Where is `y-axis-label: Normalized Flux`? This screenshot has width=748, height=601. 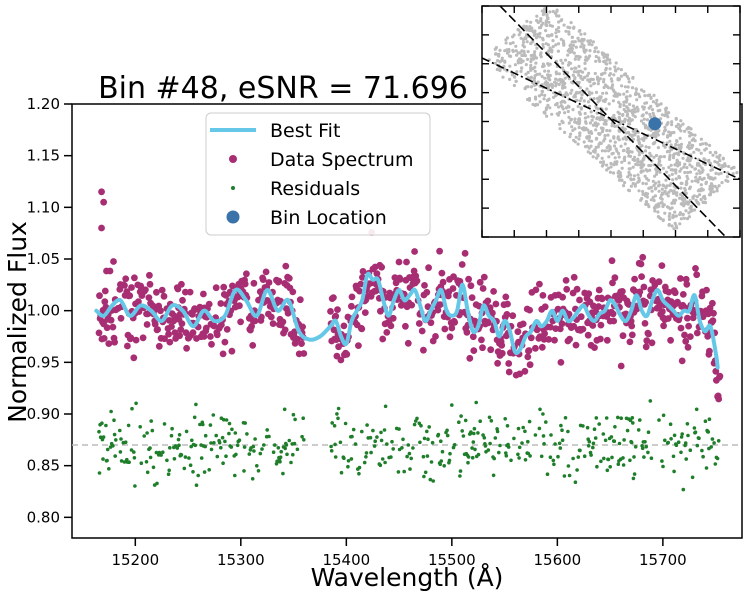
y-axis-label: Normalized Flux is located at coordinates (17, 322).